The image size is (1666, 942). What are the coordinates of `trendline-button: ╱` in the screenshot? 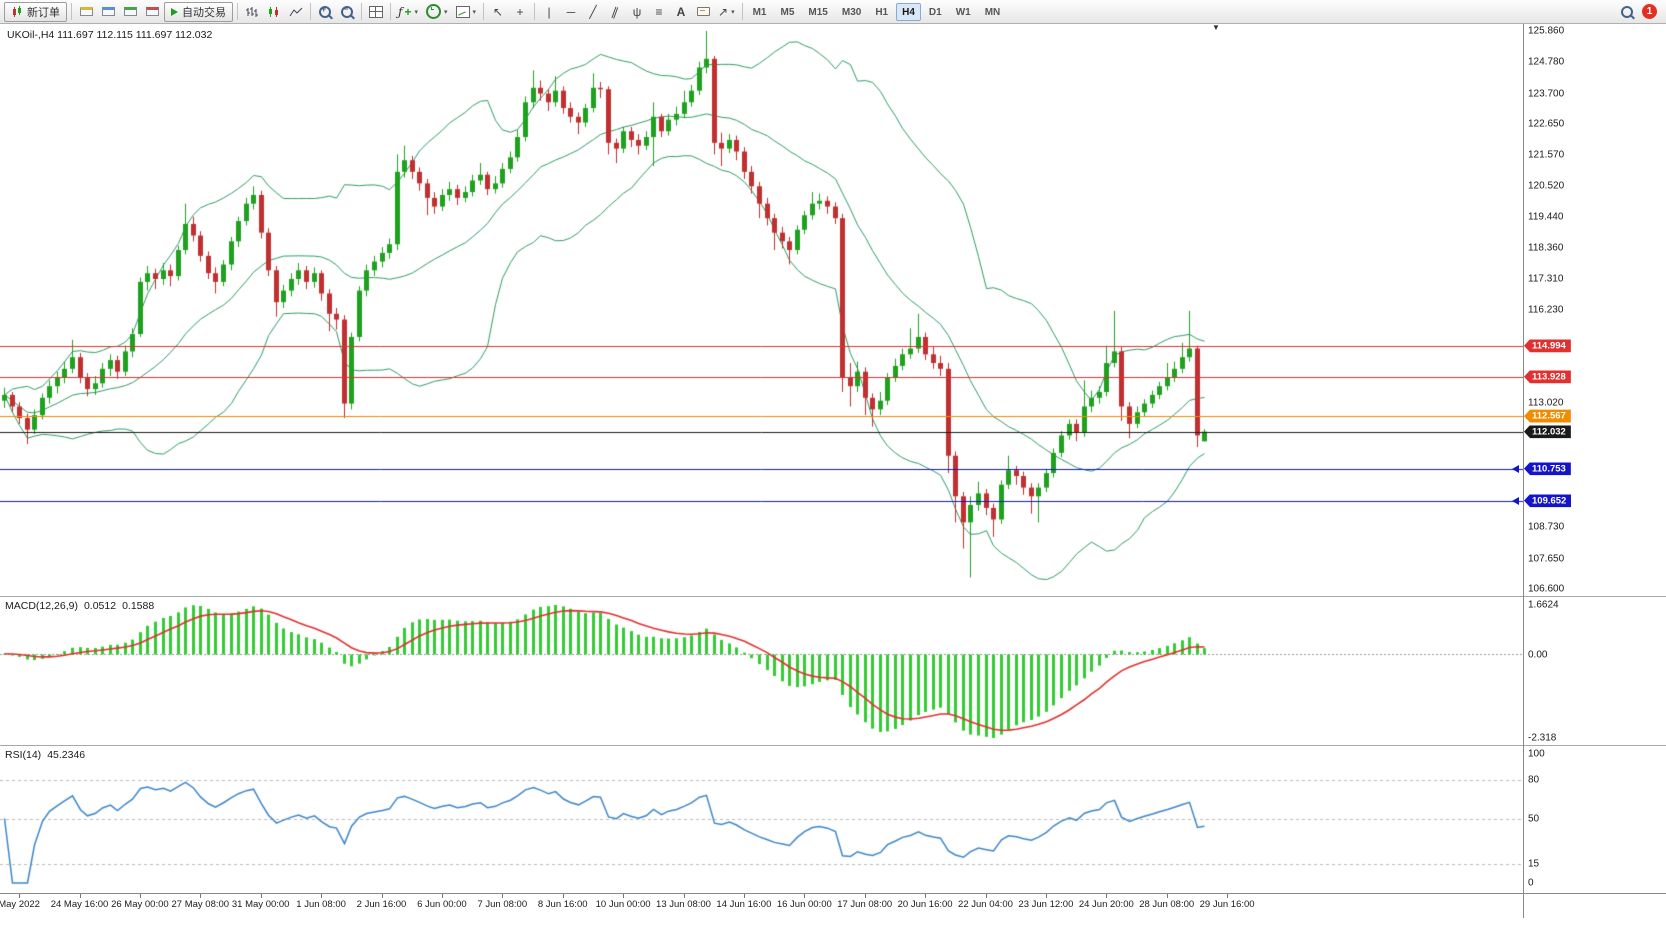 It's located at (593, 12).